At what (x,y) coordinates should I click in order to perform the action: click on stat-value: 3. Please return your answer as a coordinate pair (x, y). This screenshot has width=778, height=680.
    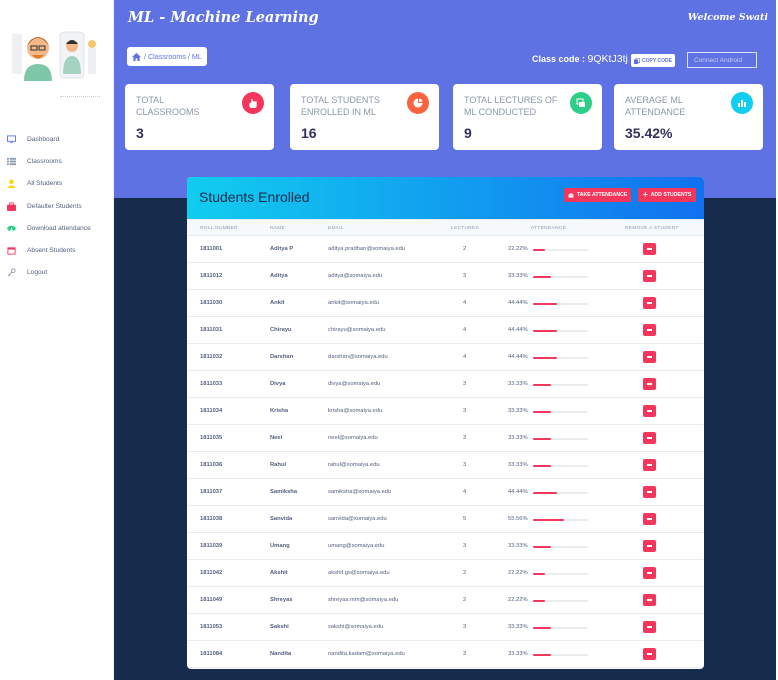
    Looking at the image, I should click on (140, 133).